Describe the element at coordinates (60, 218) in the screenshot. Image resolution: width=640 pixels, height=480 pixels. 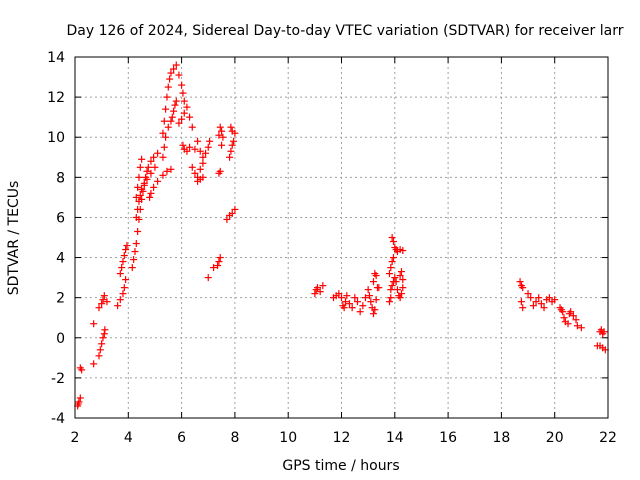
I see `y-tick-label: 6` at that location.